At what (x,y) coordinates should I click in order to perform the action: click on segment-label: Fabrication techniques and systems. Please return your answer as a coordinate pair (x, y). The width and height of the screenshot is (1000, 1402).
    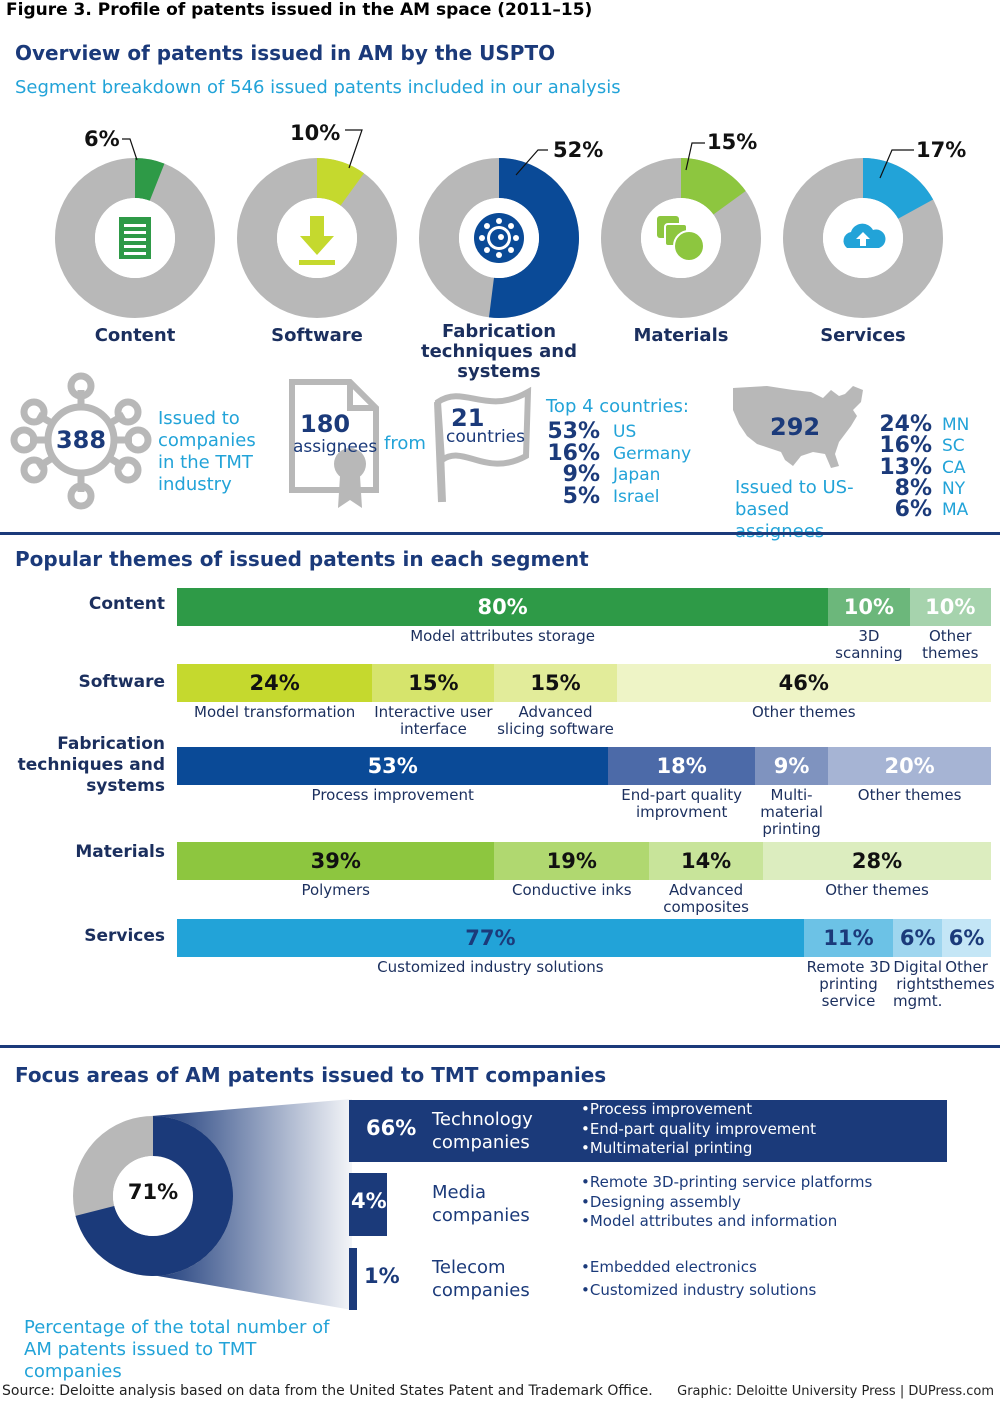
    Looking at the image, I should click on (498, 351).